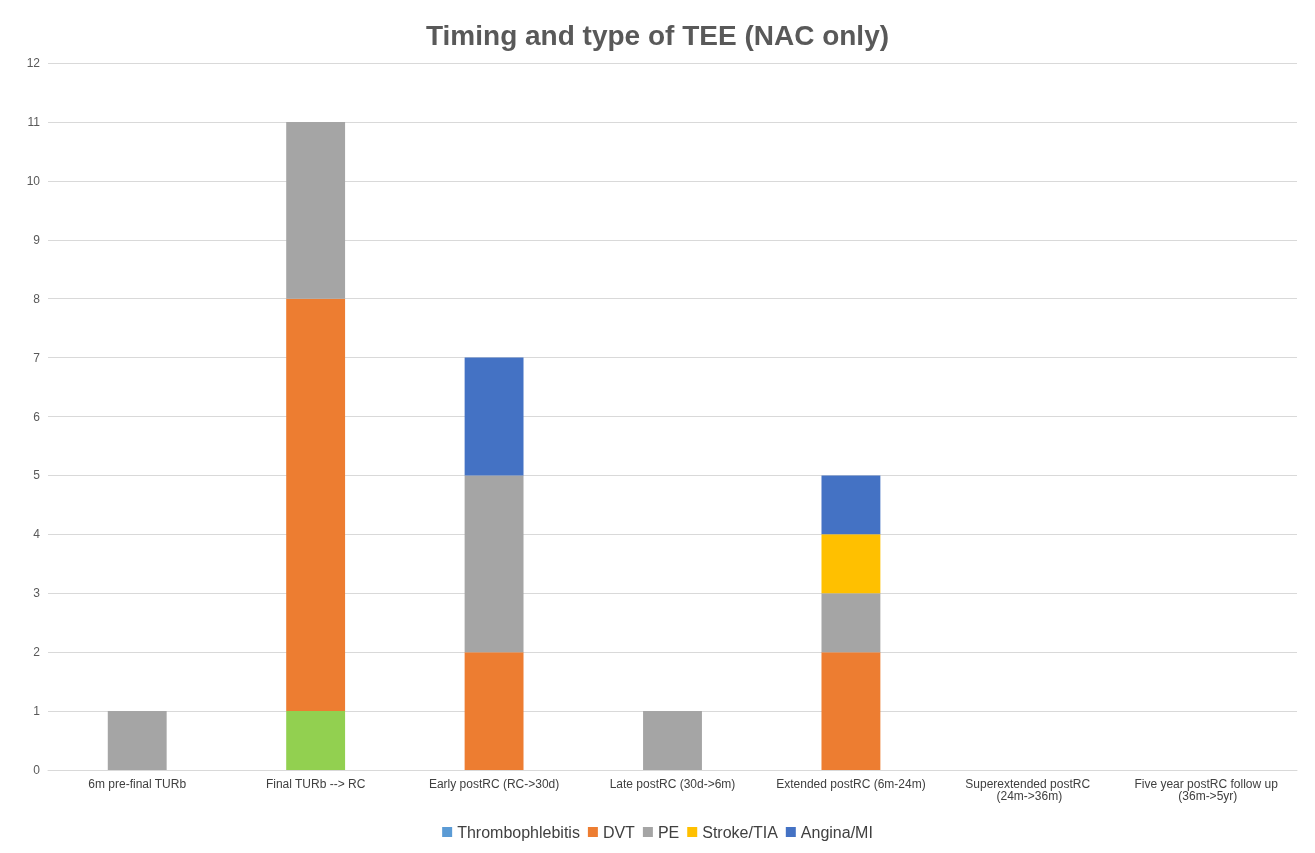 This screenshot has height=853, width=1315. I want to click on y-tick-label: 0, so click(37, 770).